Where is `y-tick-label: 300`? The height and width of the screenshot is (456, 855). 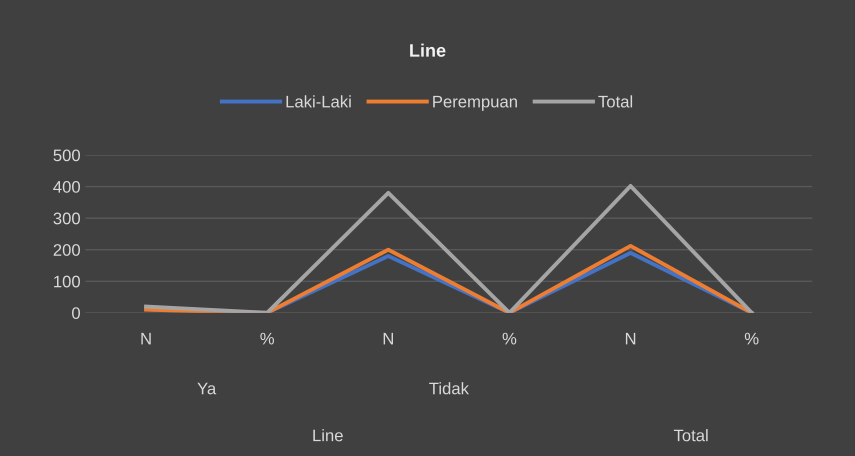 y-tick-label: 300 is located at coordinates (66, 218).